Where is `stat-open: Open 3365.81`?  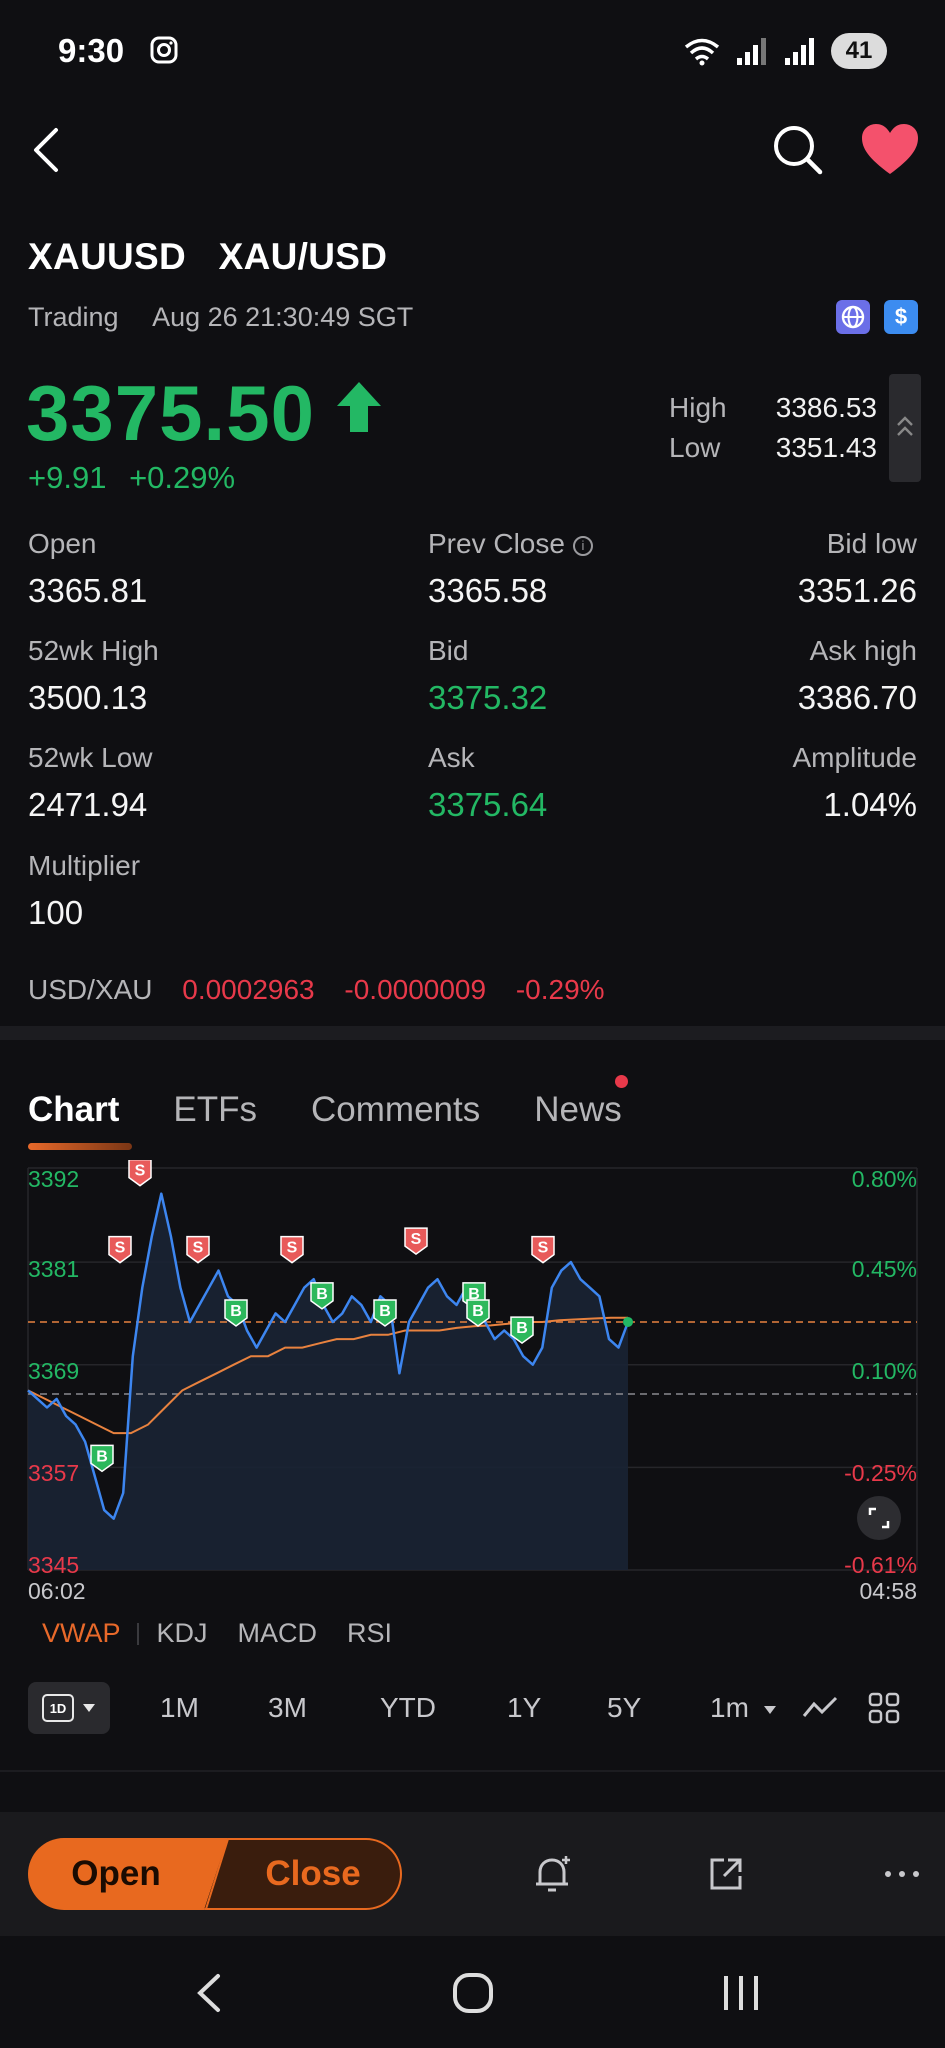 stat-open: Open 3365.81 is located at coordinates (88, 568).